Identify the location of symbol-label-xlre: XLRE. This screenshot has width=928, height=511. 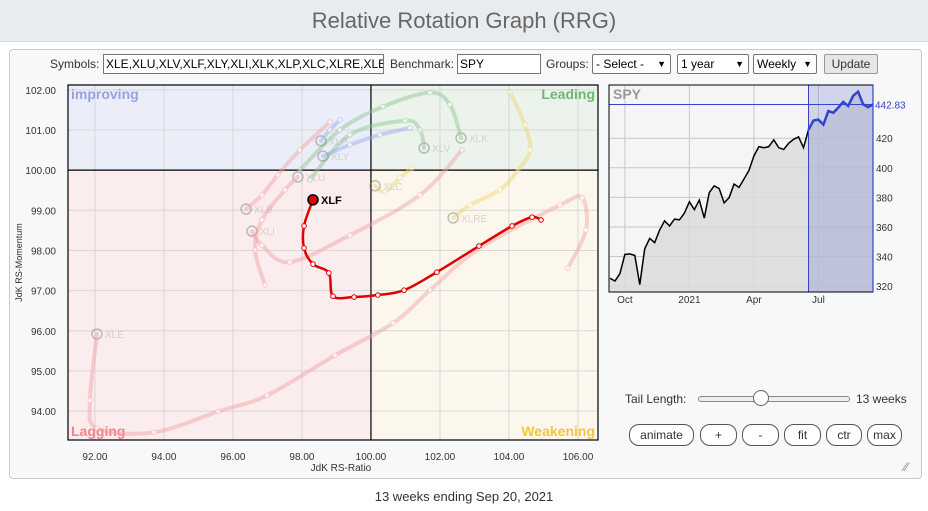
(474, 219).